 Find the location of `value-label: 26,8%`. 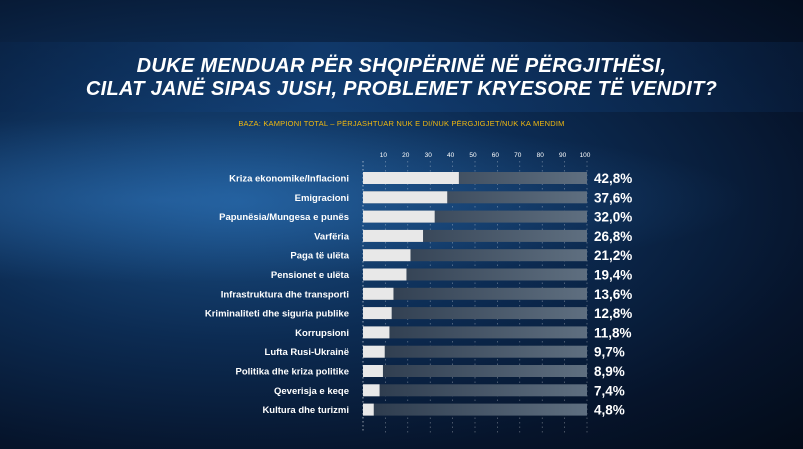

value-label: 26,8% is located at coordinates (613, 236).